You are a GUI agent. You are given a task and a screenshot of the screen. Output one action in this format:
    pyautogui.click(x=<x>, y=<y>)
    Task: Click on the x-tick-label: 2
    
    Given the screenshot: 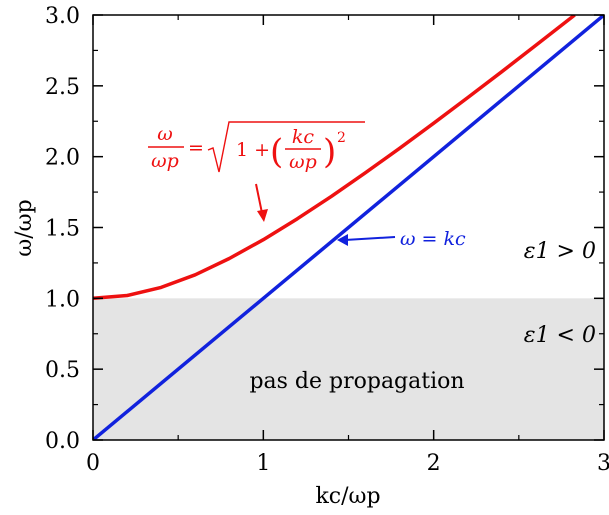 What is the action you would take?
    pyautogui.click(x=434, y=463)
    